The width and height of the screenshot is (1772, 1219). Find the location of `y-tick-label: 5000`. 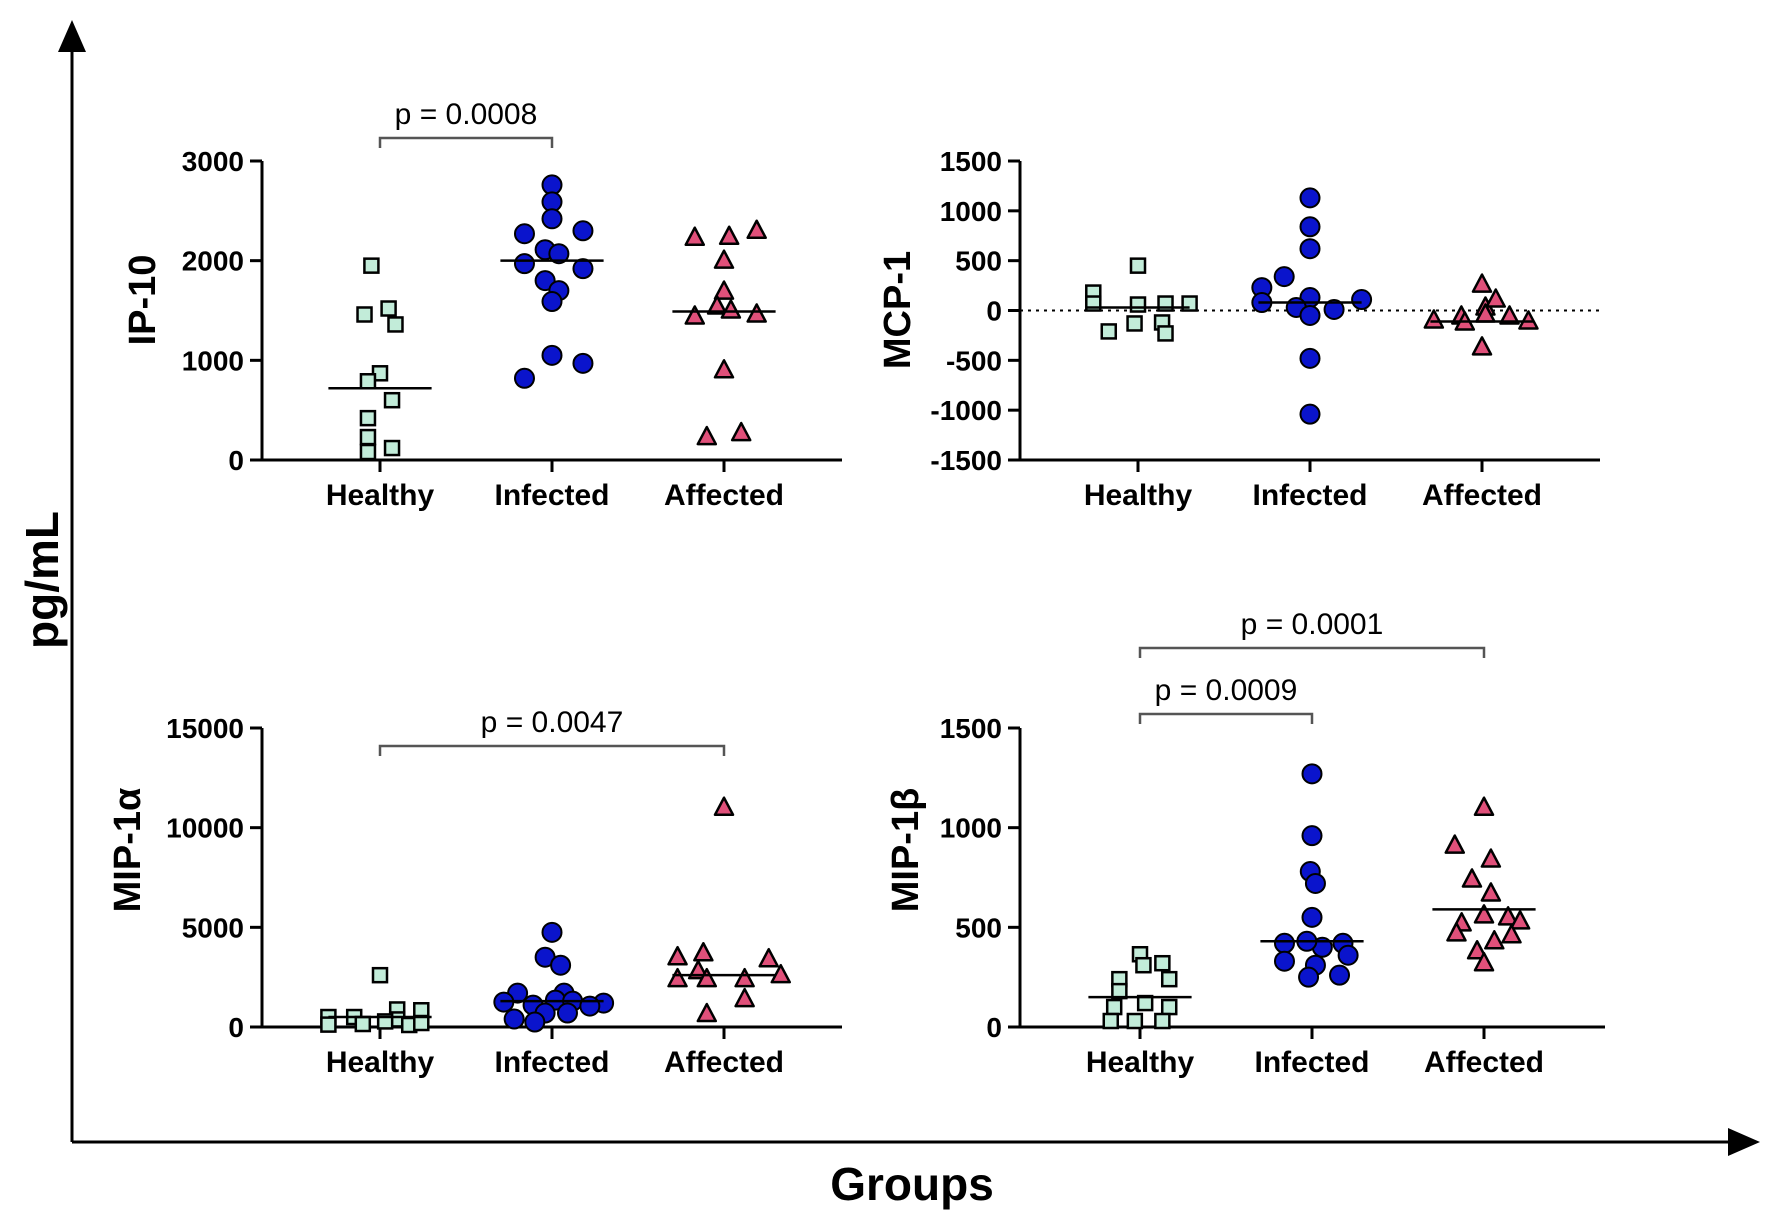

y-tick-label: 5000 is located at coordinates (213, 927).